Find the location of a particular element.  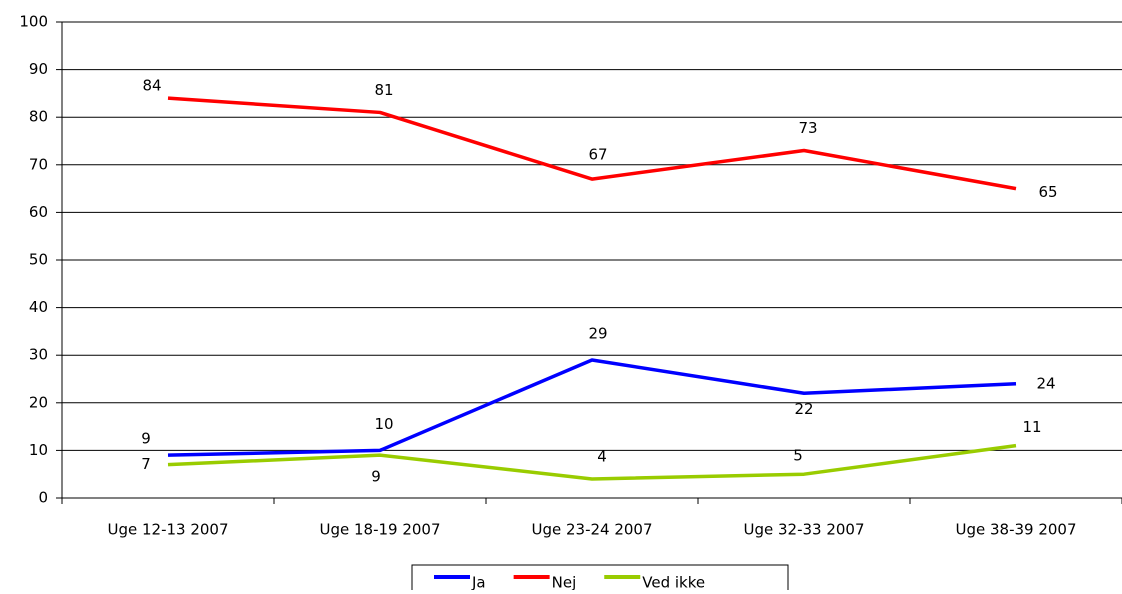

legend-label: Ved ikke is located at coordinates (673, 582).